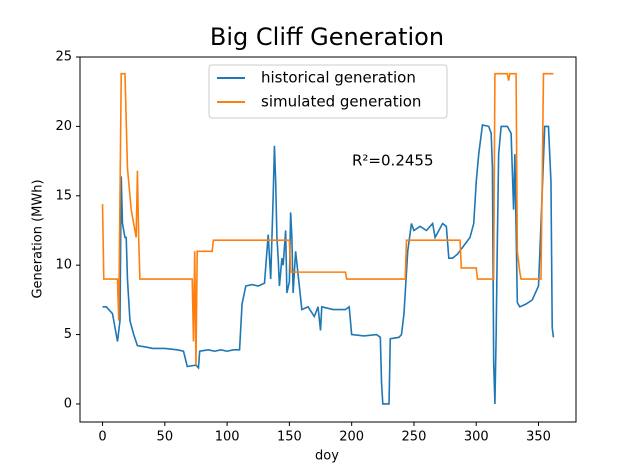 This screenshot has height=472, width=640. Describe the element at coordinates (341, 102) in the screenshot. I see `legend-text: simulated generation` at that location.